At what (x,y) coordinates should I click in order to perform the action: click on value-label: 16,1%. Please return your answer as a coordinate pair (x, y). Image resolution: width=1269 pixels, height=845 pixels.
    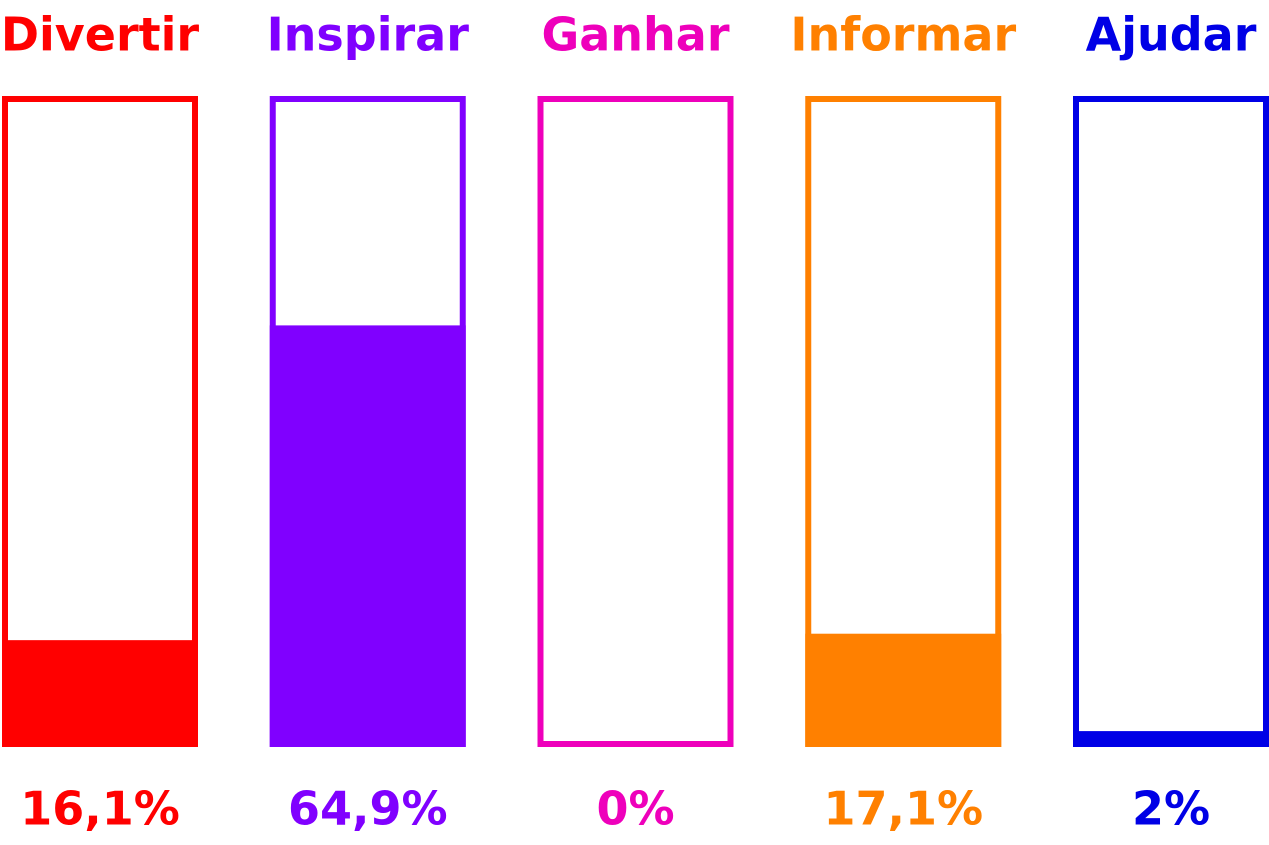
    Looking at the image, I should click on (100, 809).